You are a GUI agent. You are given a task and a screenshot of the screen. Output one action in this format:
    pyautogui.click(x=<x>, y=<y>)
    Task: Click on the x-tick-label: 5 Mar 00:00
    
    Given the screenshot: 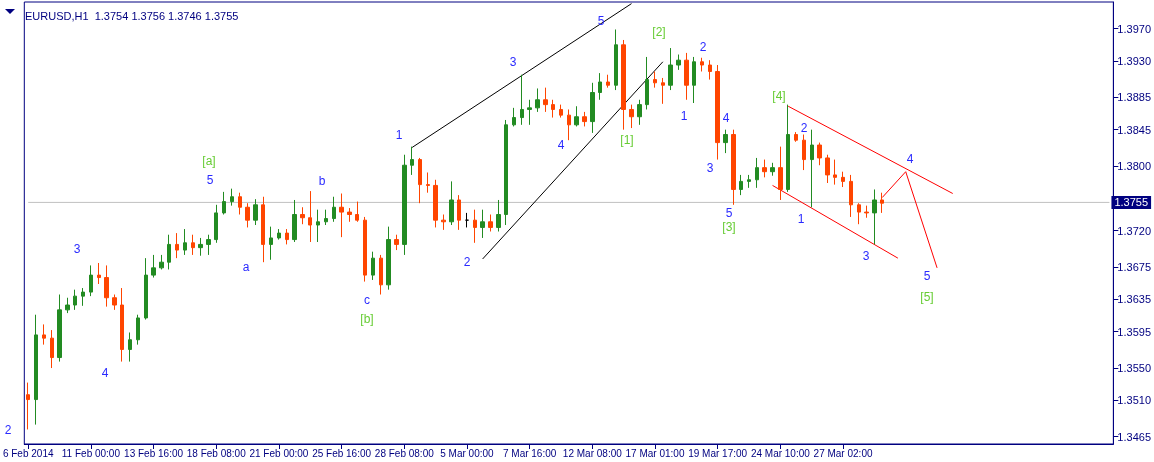 What is the action you would take?
    pyautogui.click(x=467, y=453)
    